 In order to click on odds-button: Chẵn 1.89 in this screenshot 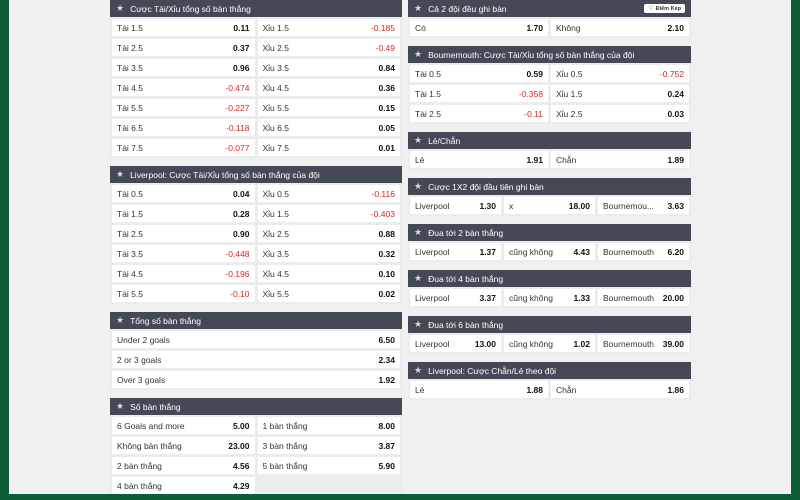, I will do `click(620, 159)`.